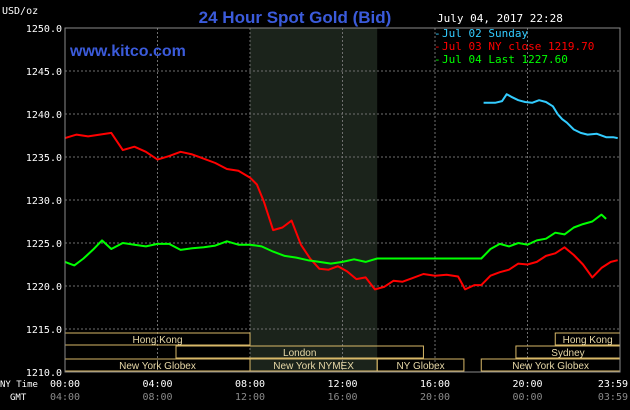 The width and height of the screenshot is (630, 410). I want to click on session-label: NY Globex, so click(420, 366).